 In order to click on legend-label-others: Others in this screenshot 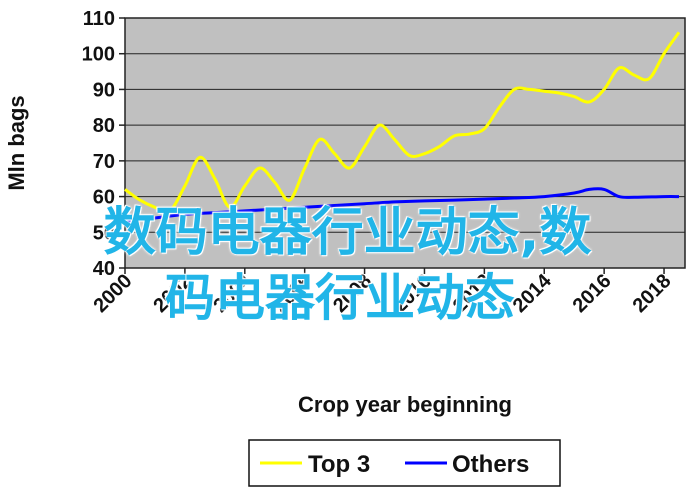, I will do `click(490, 464)`.